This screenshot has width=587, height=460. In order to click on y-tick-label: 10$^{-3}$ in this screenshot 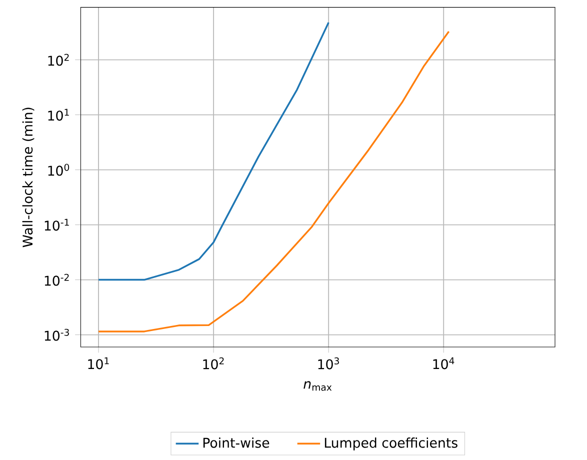, I will do `click(56, 334)`.